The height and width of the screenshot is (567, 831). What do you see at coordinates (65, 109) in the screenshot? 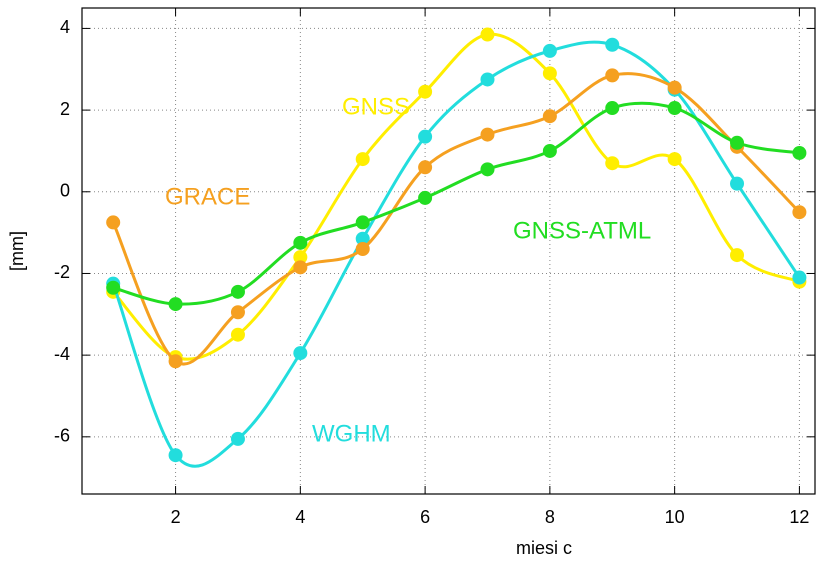
I see `y-tick-label: 2` at bounding box center [65, 109].